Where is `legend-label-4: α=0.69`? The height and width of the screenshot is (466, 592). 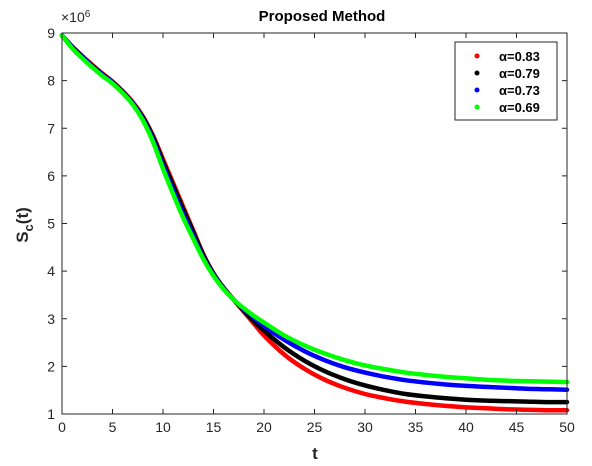 legend-label-4: α=0.69 is located at coordinates (519, 107).